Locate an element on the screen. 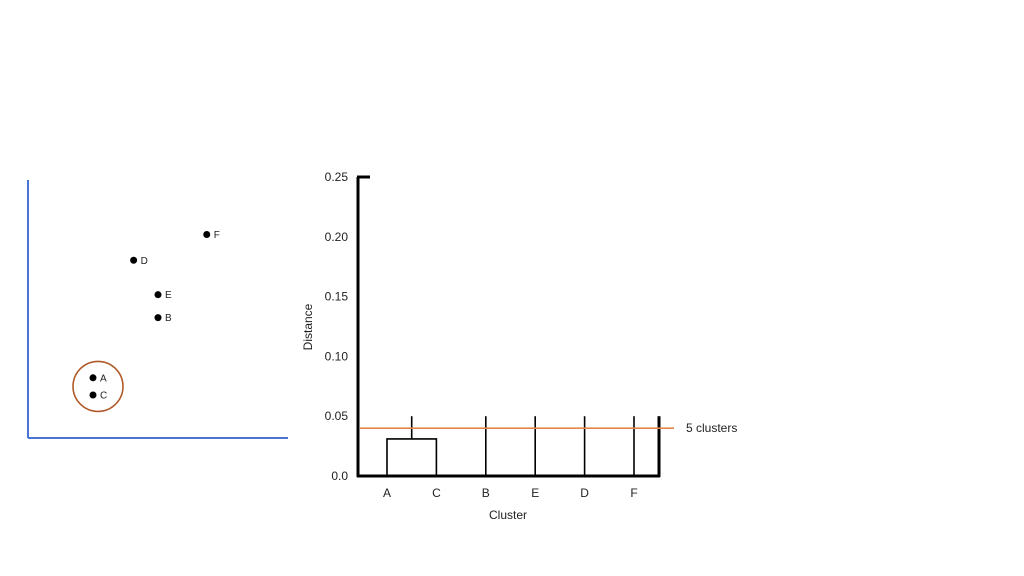 Image resolution: width=1024 pixels, height=576 pixels. y-axis-title: Distance is located at coordinates (308, 326).